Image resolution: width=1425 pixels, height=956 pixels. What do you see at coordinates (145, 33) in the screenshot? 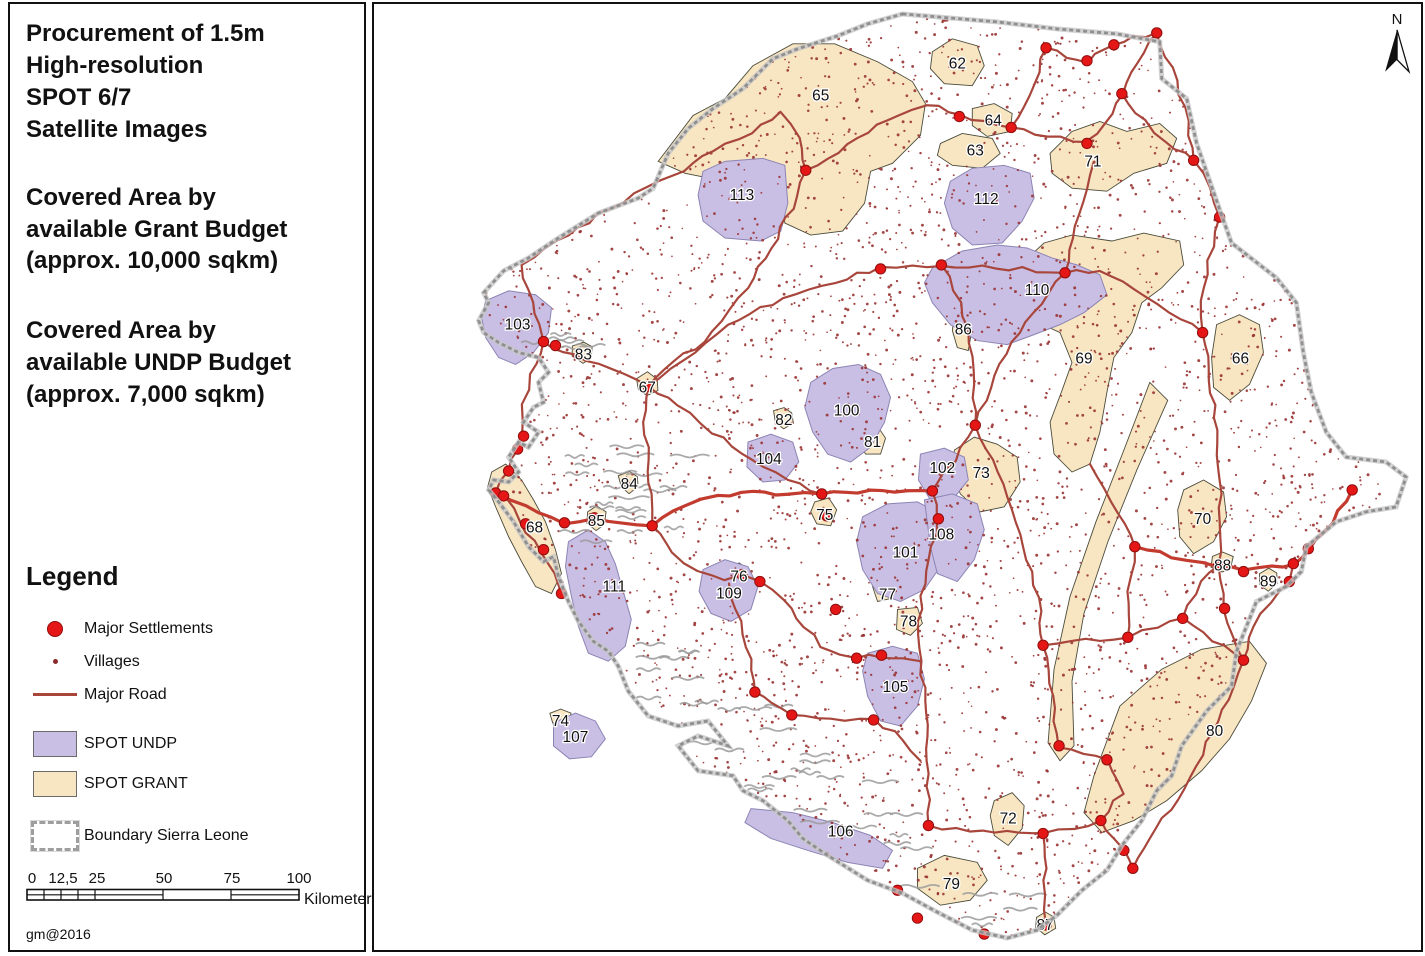
I see `title-line: Procurement of 1.5m` at bounding box center [145, 33].